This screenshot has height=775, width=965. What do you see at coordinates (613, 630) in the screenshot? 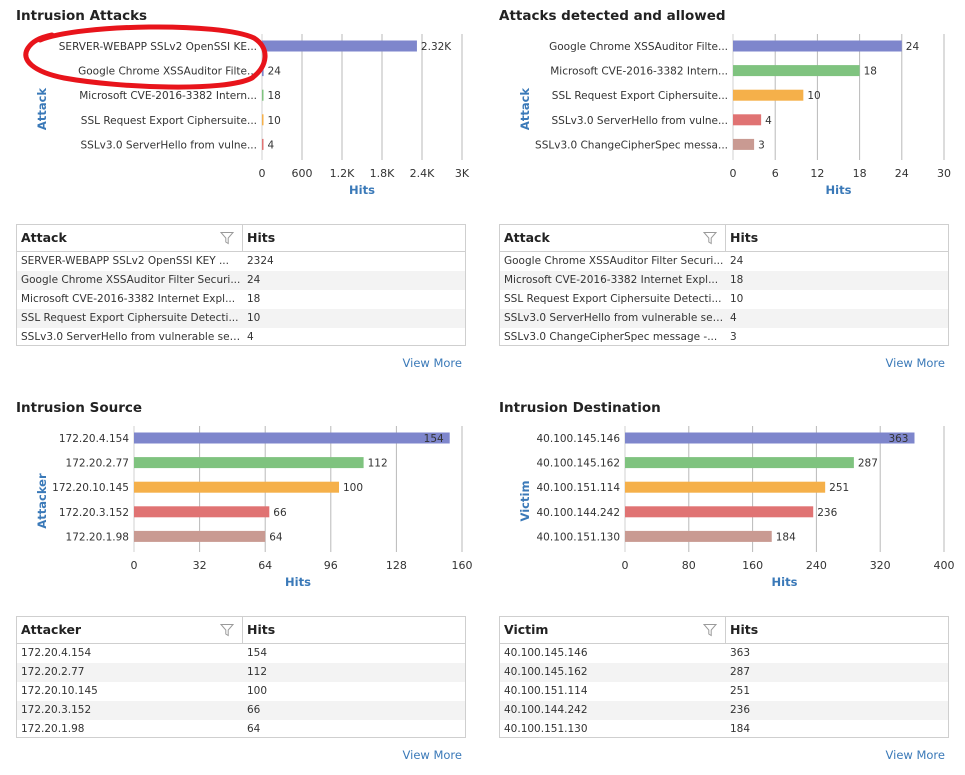
I see `column-header-victim: Victim` at bounding box center [613, 630].